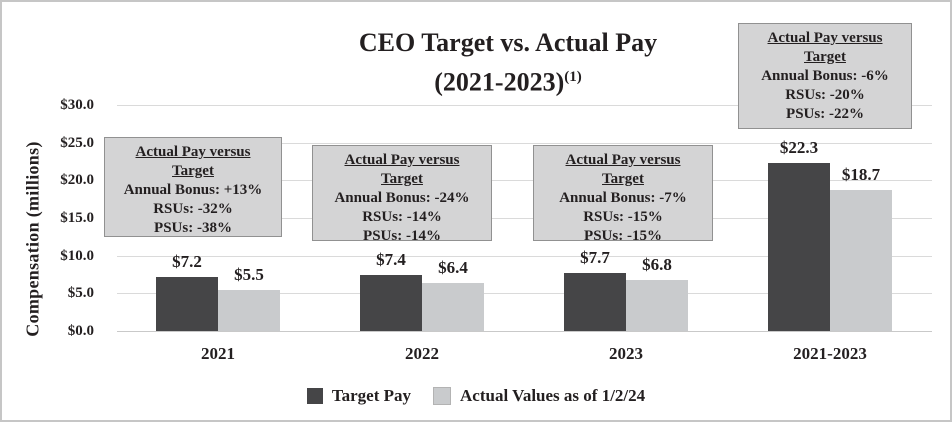  Describe the element at coordinates (830, 353) in the screenshot. I see `x-axis-category-label: 2021-2023` at that location.